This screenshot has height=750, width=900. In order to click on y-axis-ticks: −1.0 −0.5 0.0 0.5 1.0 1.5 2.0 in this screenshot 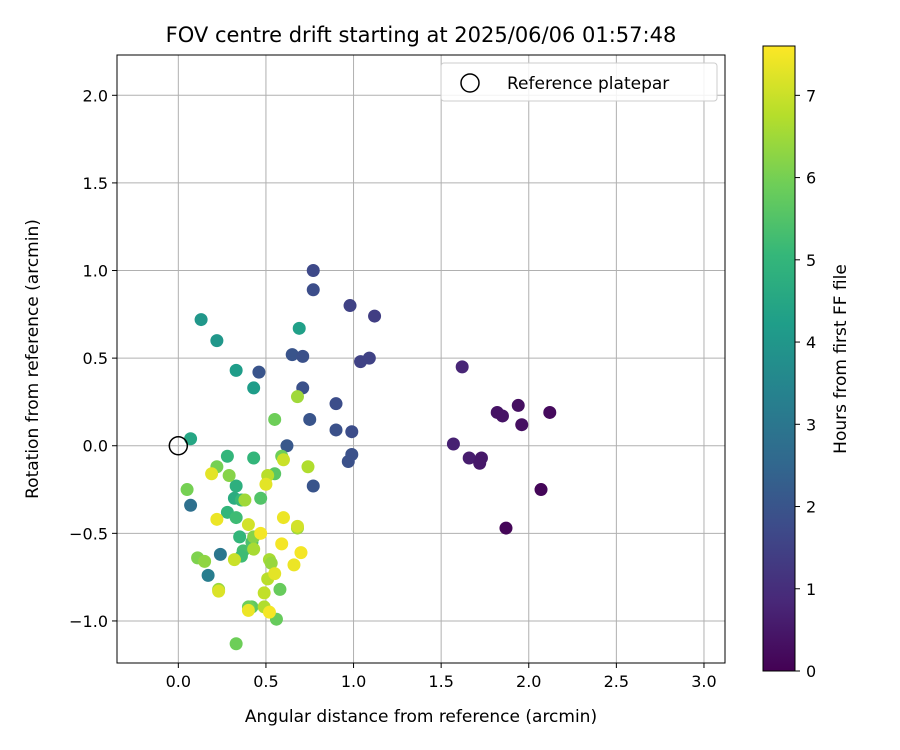, I will do `click(93, 358)`.